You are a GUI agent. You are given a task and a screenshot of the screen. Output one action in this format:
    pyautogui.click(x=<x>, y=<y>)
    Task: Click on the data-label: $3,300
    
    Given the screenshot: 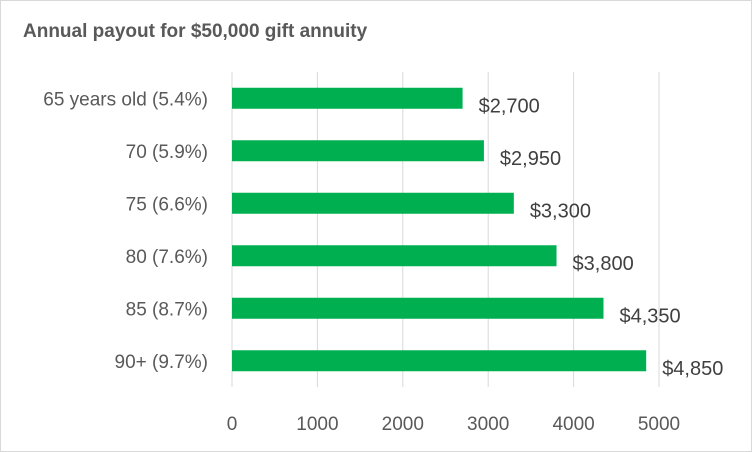 What is the action you would take?
    pyautogui.click(x=560, y=211)
    